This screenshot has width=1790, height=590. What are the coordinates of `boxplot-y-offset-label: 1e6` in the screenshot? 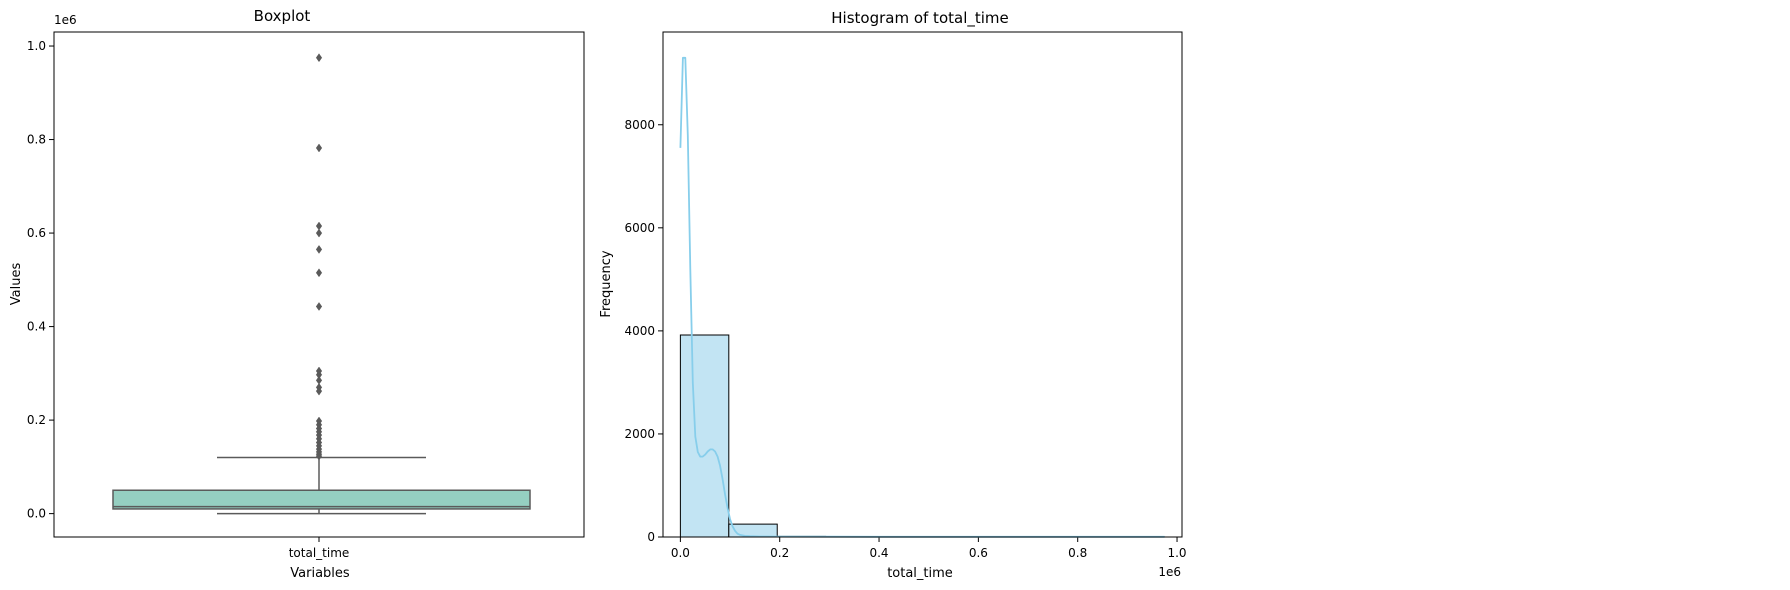 It's located at (65, 20).